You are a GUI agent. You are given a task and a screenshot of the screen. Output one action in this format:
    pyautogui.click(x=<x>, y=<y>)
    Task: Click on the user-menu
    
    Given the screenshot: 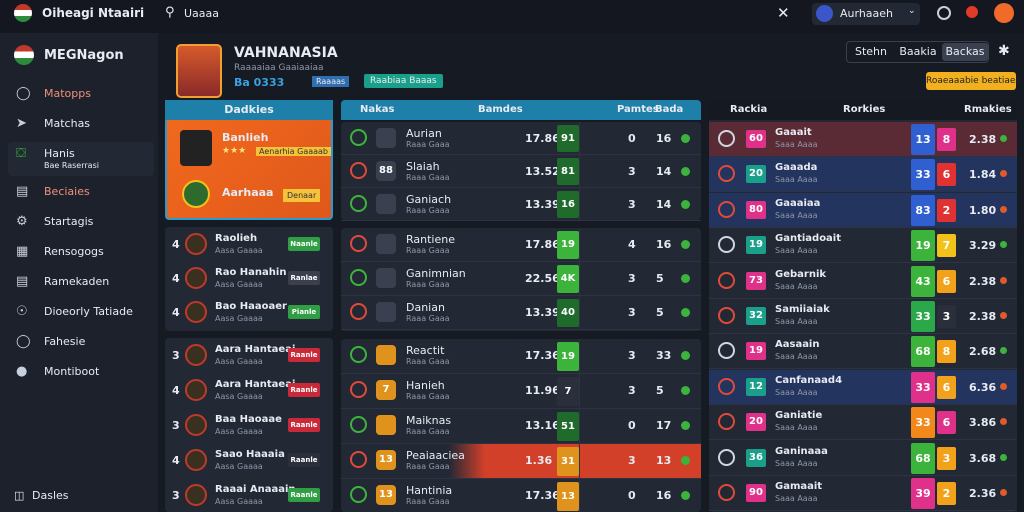 What is the action you would take?
    pyautogui.click(x=866, y=14)
    